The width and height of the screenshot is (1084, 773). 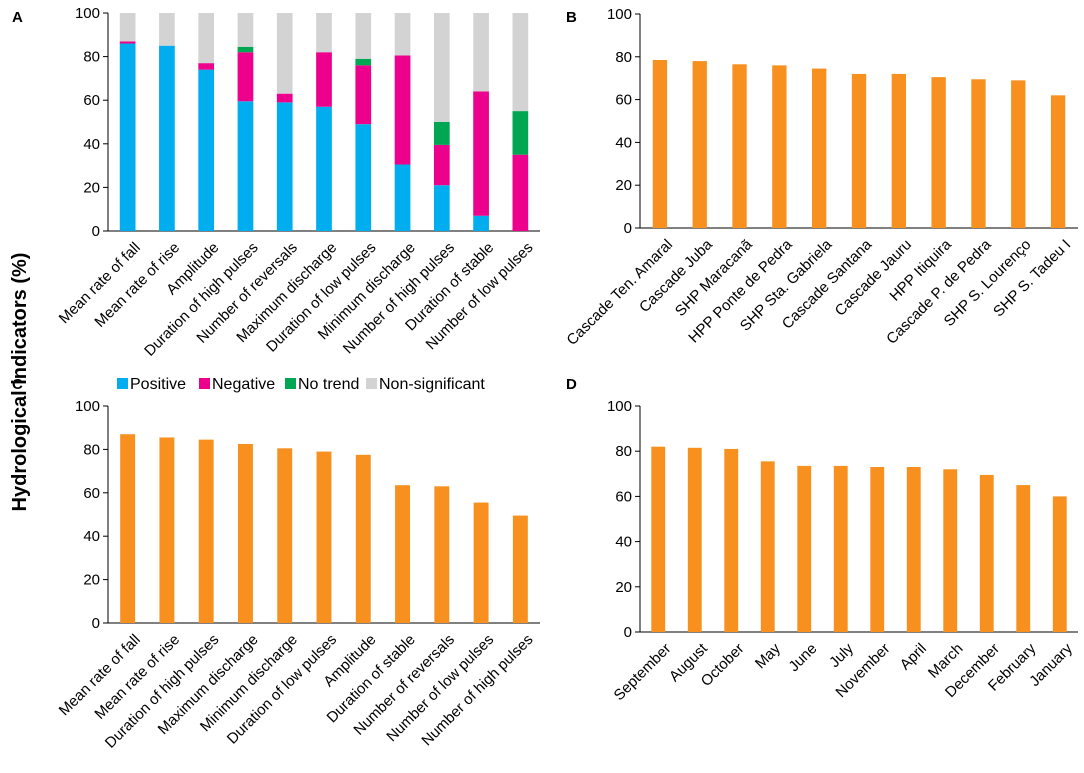 I want to click on bar-cascade-juba, so click(x=699, y=144).